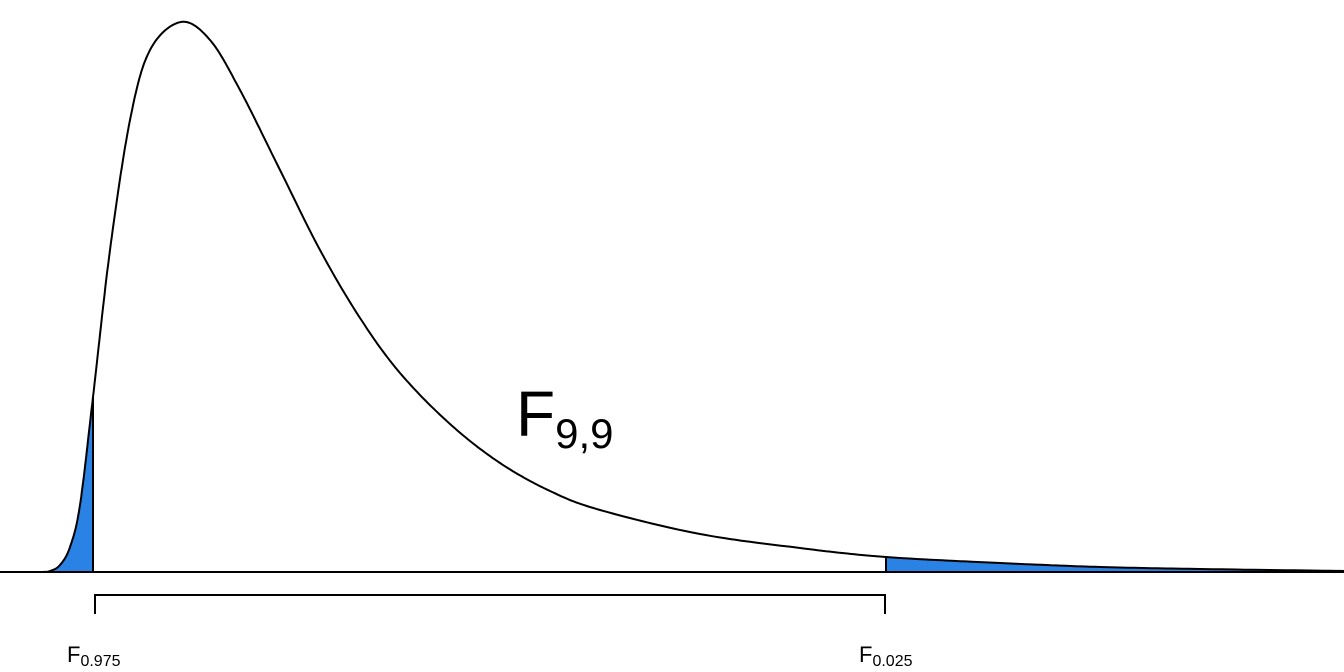 The width and height of the screenshot is (1344, 672). I want to click on distribution-label: F9,9, so click(564, 417).